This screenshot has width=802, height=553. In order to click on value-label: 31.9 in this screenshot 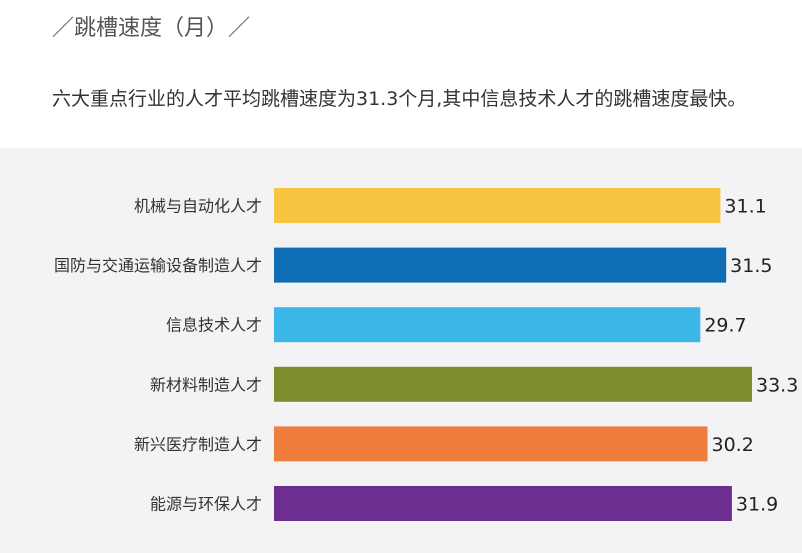, I will do `click(757, 505)`.